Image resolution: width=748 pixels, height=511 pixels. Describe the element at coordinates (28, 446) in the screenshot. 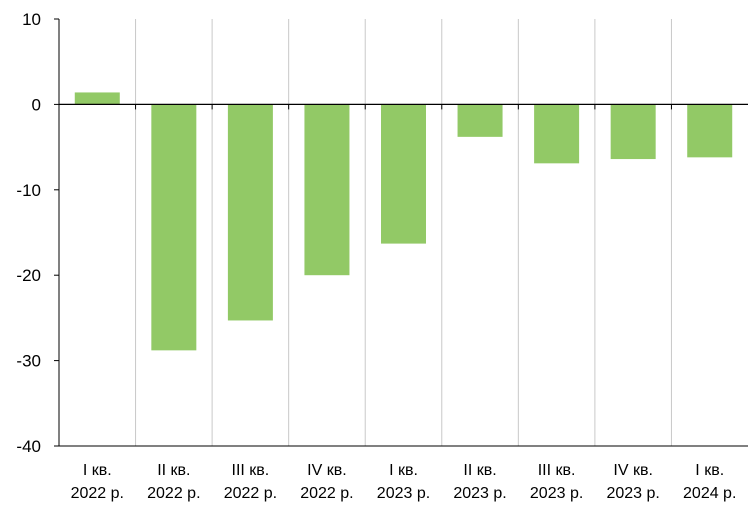

I see `y-tick-label: -40` at that location.